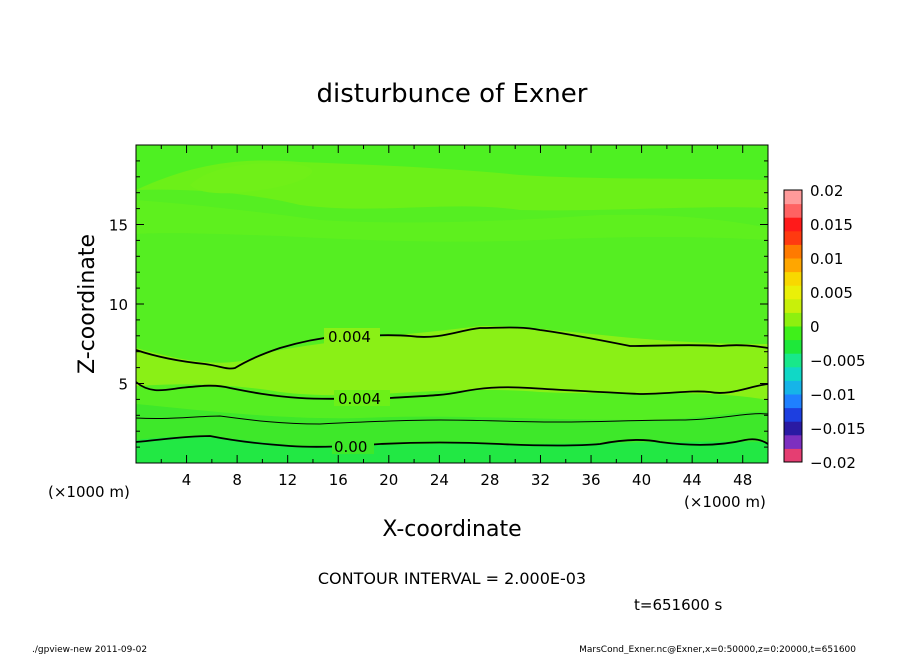 This screenshot has height=654, width=904. I want to click on x-tick-label-16: 16, so click(338, 480).